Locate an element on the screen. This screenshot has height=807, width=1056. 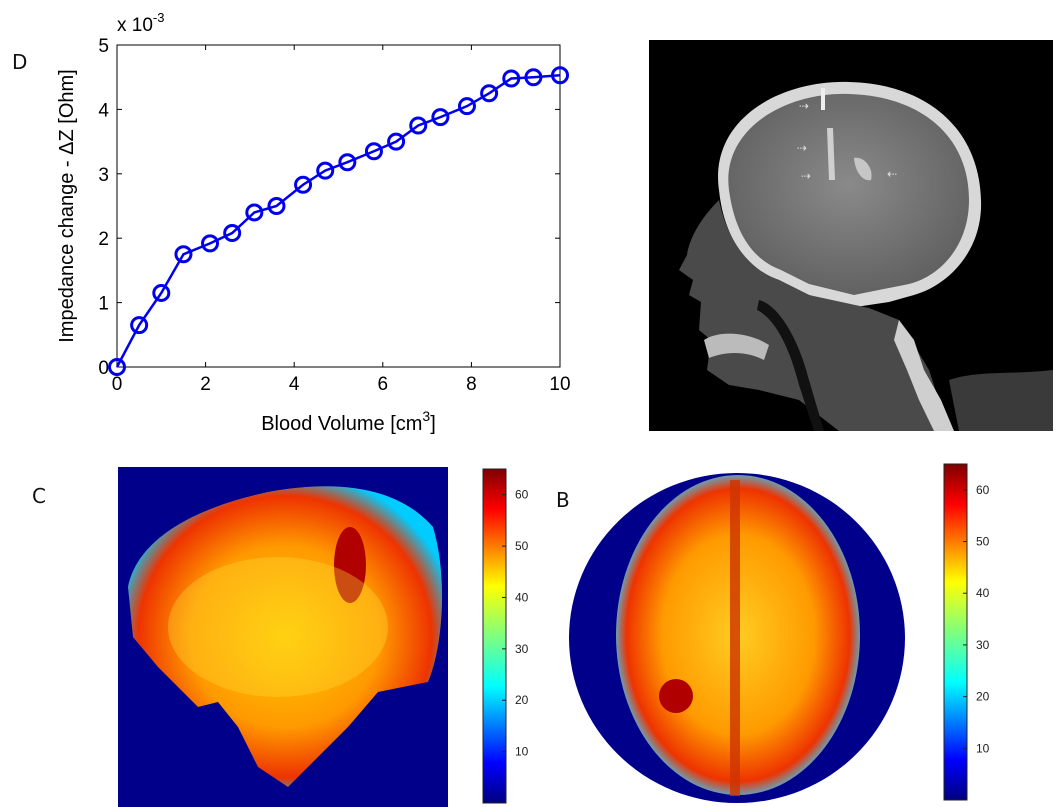
x-tick-label: 0 is located at coordinates (117, 384).